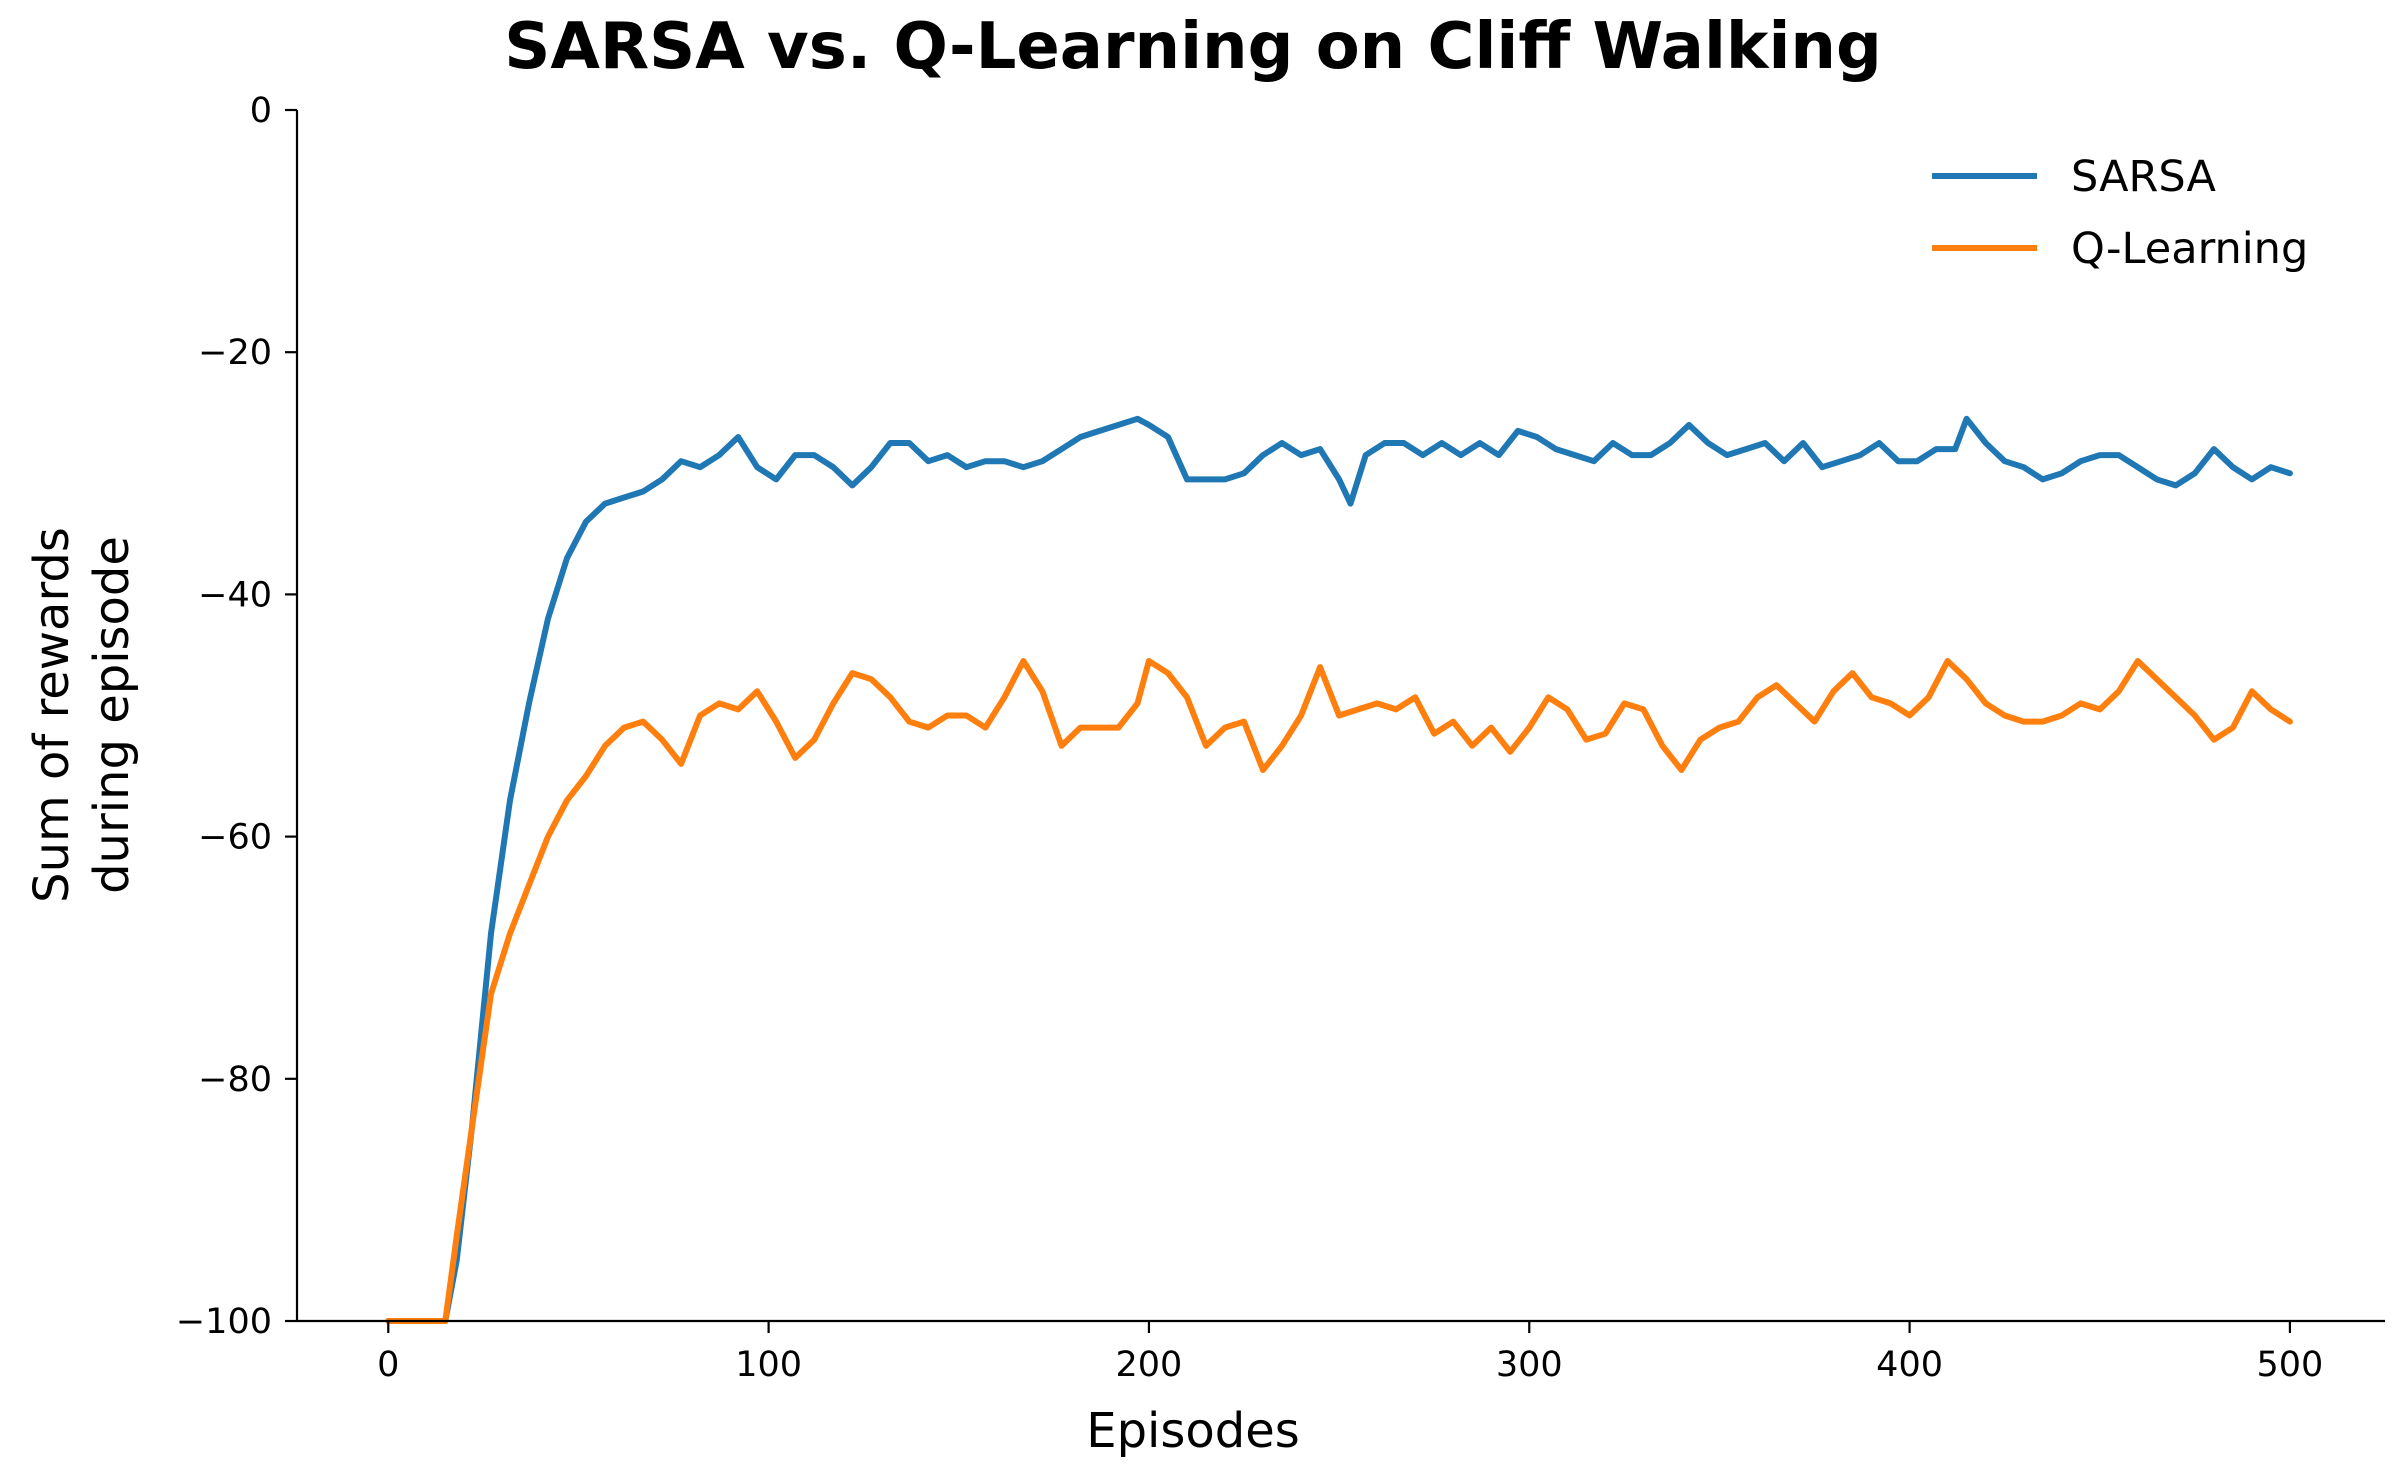  I want to click on y-tick-label: −60, so click(235, 838).